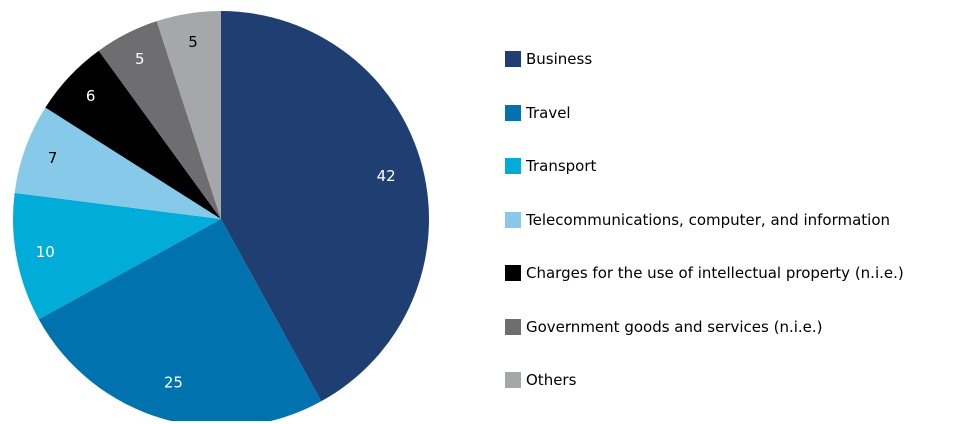 The height and width of the screenshot is (424, 967). I want to click on legend-label-transport: Transport, so click(561, 166).